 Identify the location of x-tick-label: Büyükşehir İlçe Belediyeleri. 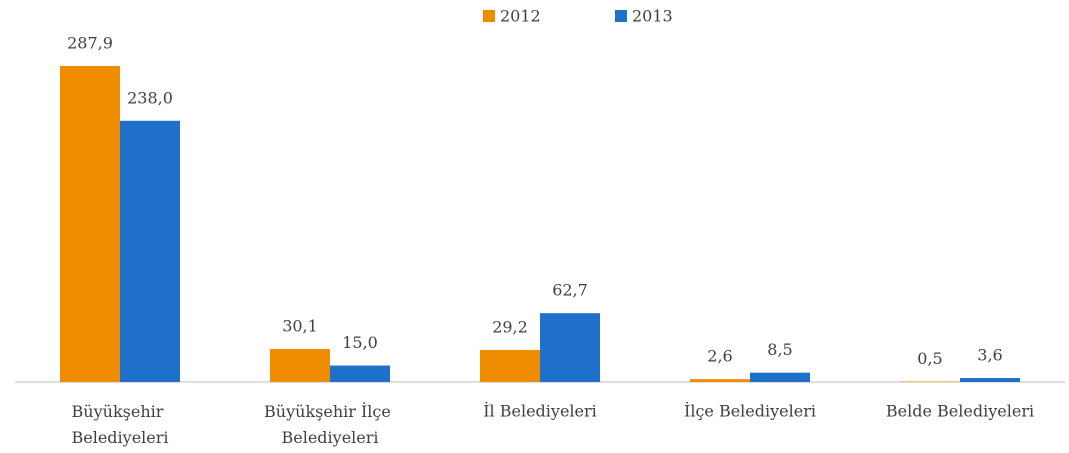
(330, 424).